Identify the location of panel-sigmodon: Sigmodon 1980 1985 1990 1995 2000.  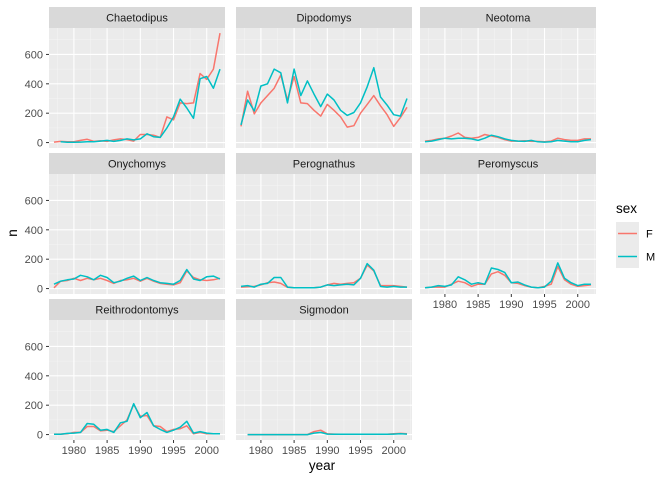
(324, 378).